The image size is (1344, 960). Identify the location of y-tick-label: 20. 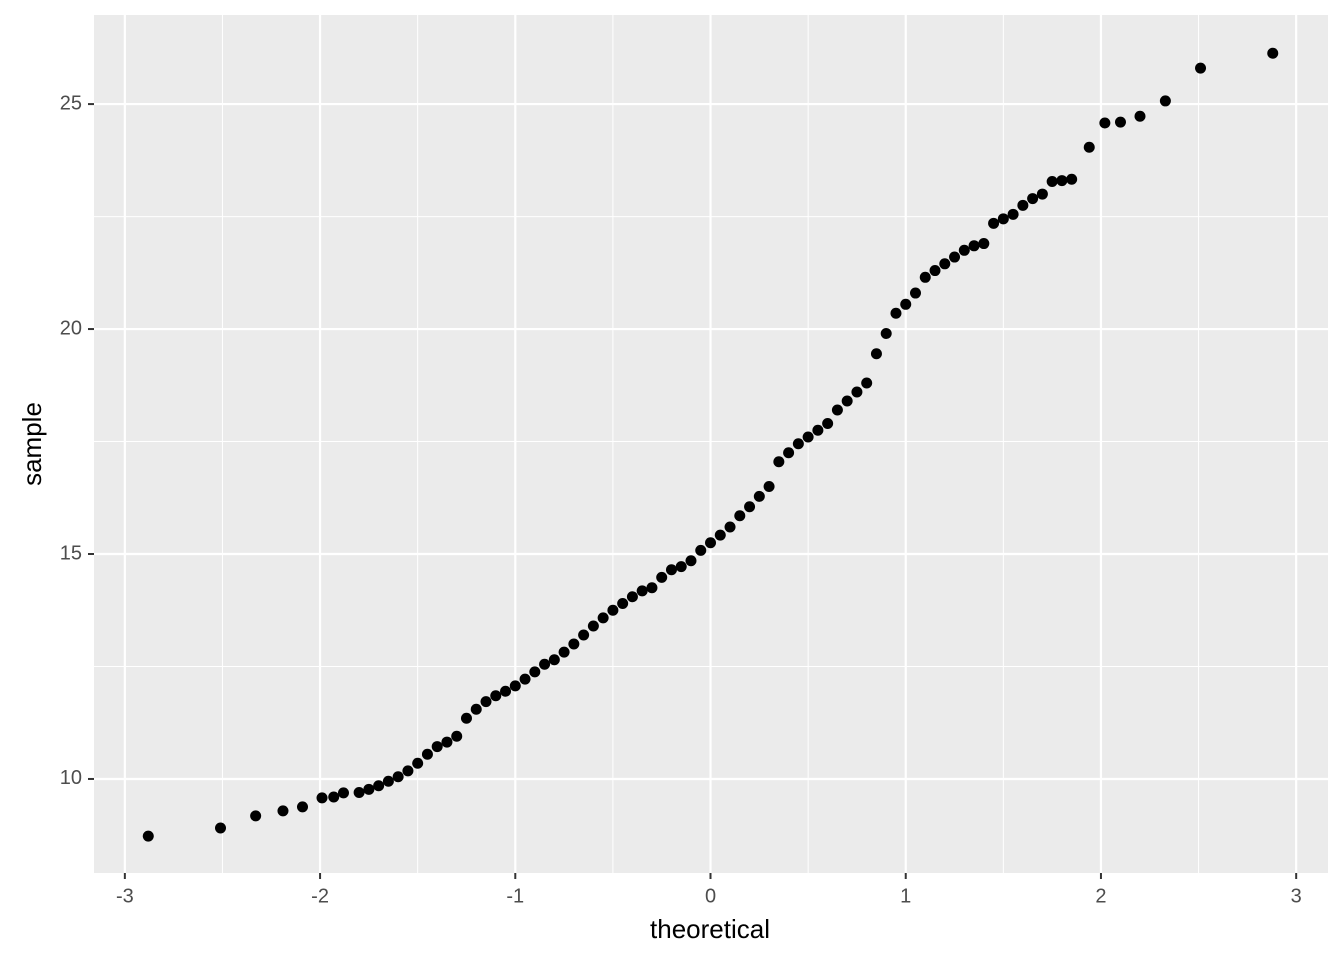
(71, 328).